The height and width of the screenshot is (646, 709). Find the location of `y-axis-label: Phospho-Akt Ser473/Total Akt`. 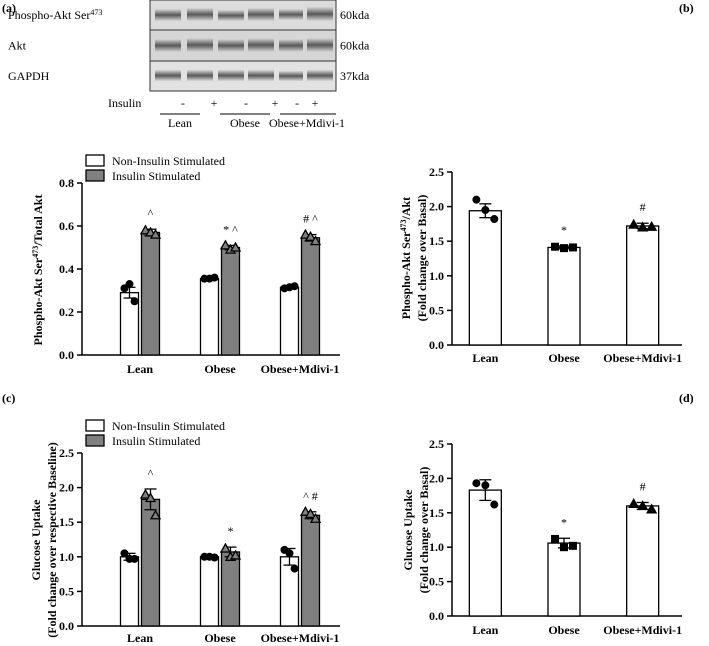

y-axis-label: Phospho-Akt Ser473/Total Akt is located at coordinates (38, 270).